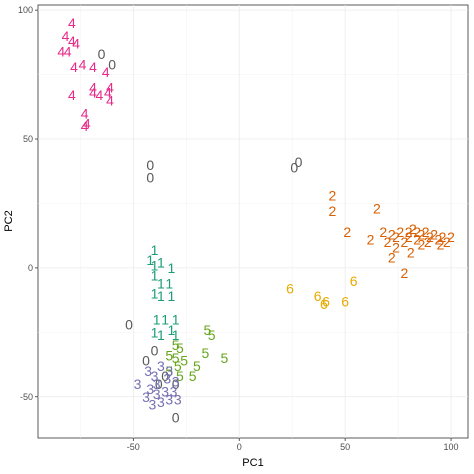  Describe the element at coordinates (133, 447) in the screenshot. I see `x-tick-label: -50` at that location.